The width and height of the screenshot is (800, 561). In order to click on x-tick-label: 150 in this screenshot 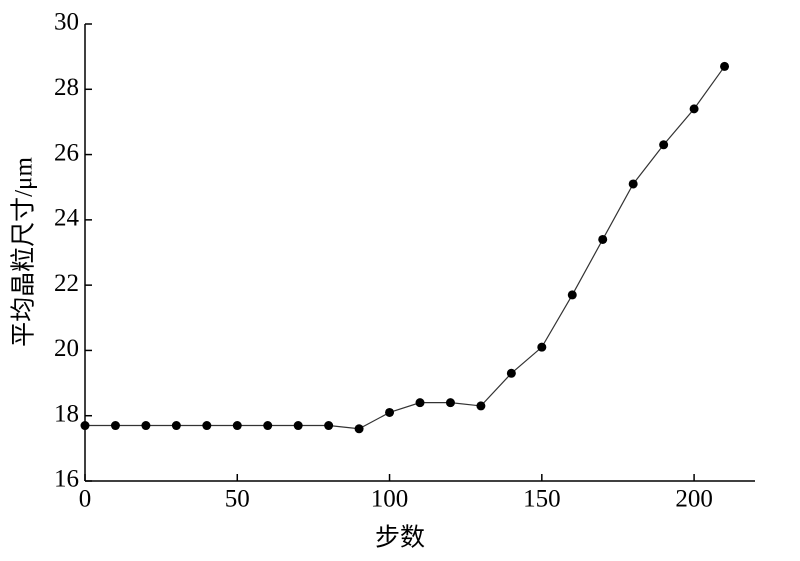, I will do `click(542, 499)`.